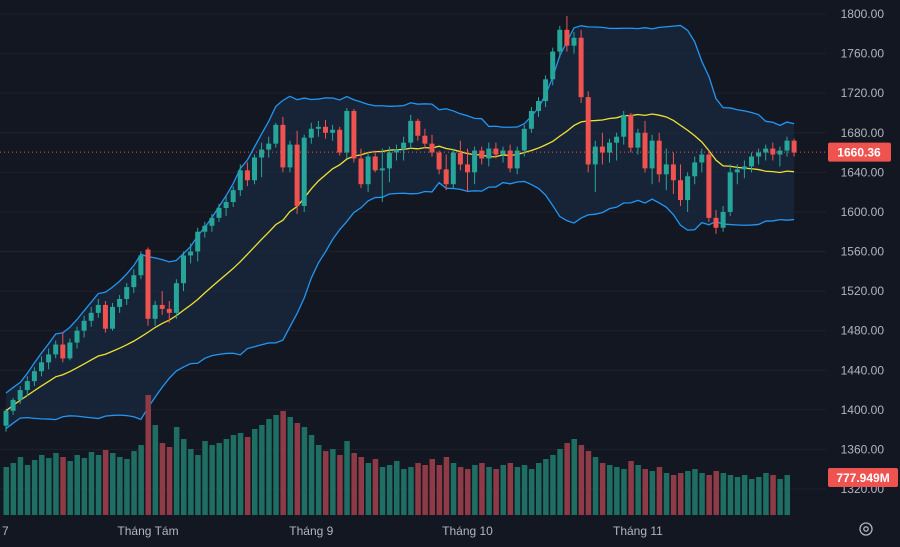 The image size is (900, 547). I want to click on price-tick-label: 1640.00, so click(863, 172).